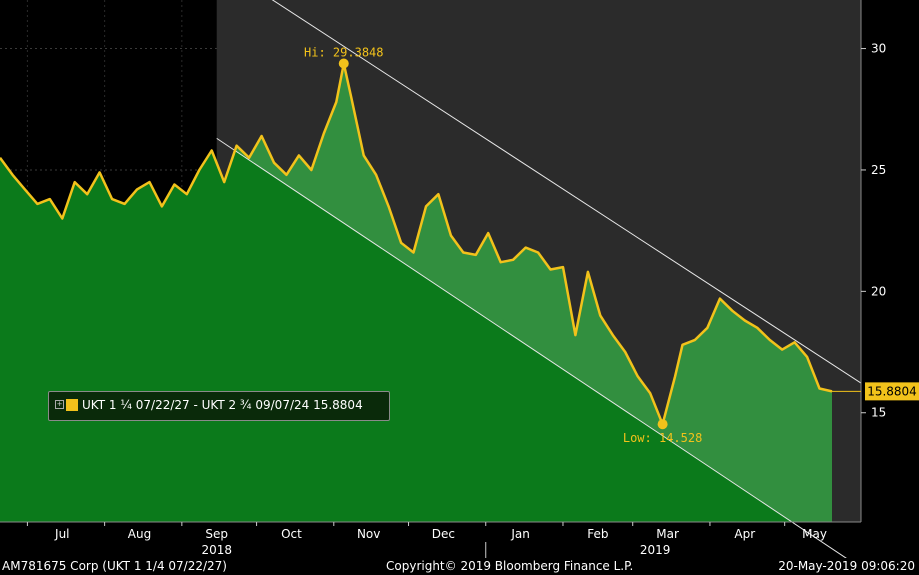 Image resolution: width=919 pixels, height=575 pixels. What do you see at coordinates (662, 424) in the screenshot?
I see `low-marker` at bounding box center [662, 424].